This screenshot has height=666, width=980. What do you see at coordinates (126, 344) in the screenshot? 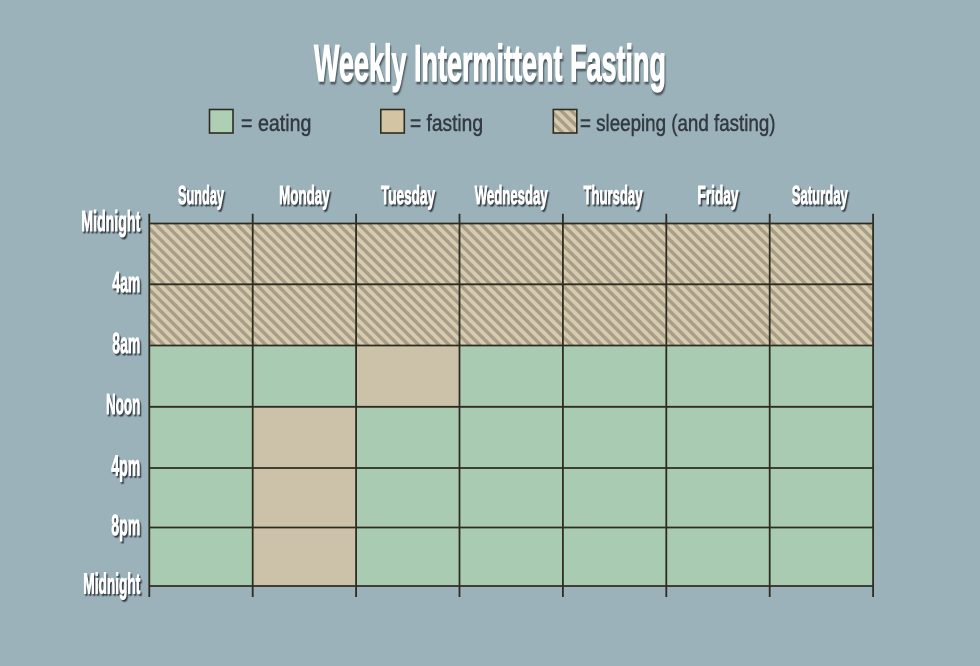
I see `svg-text: 8am` at bounding box center [126, 344].